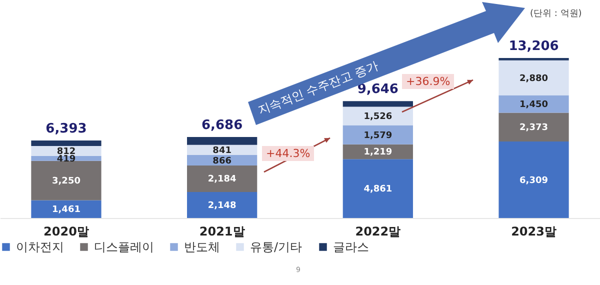  I want to click on data-label: 3,250, so click(66, 181).